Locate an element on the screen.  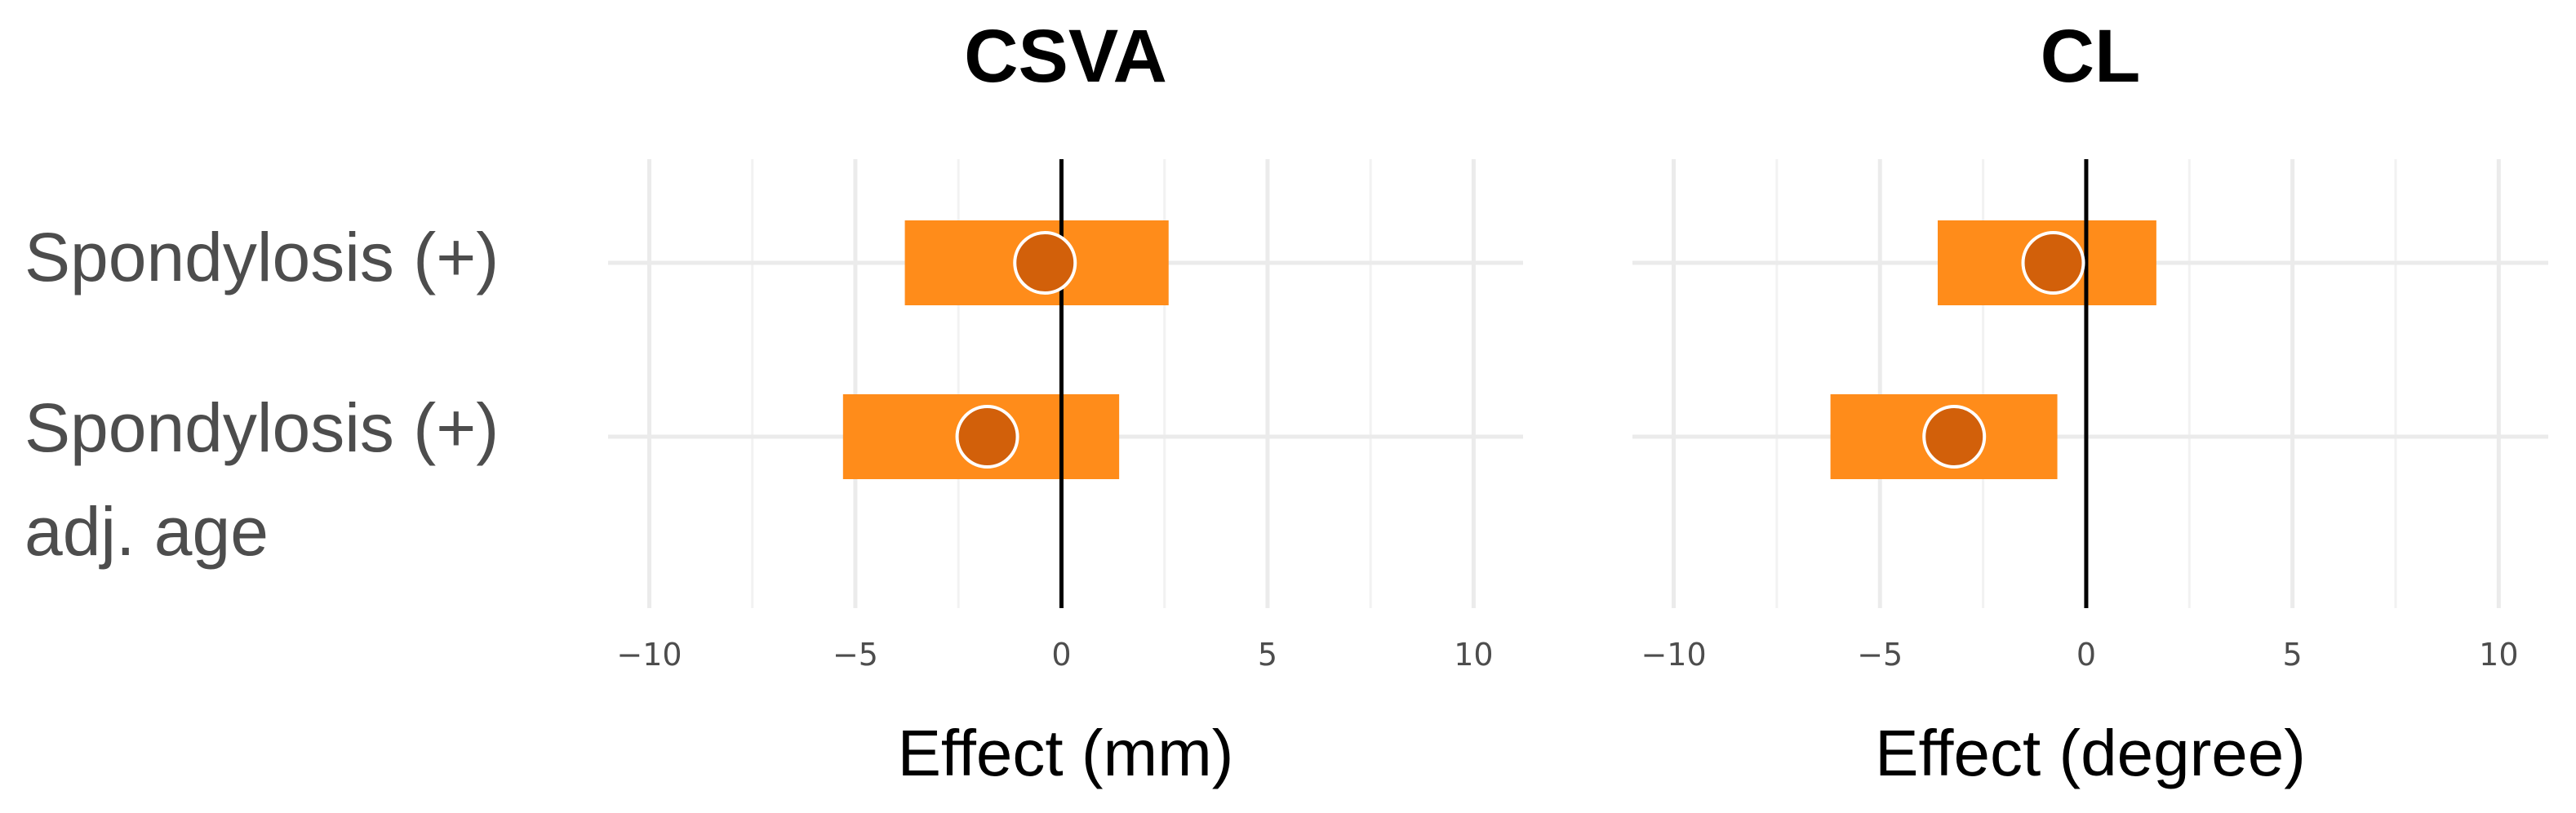
panel-title-cl: CL is located at coordinates (2091, 56).